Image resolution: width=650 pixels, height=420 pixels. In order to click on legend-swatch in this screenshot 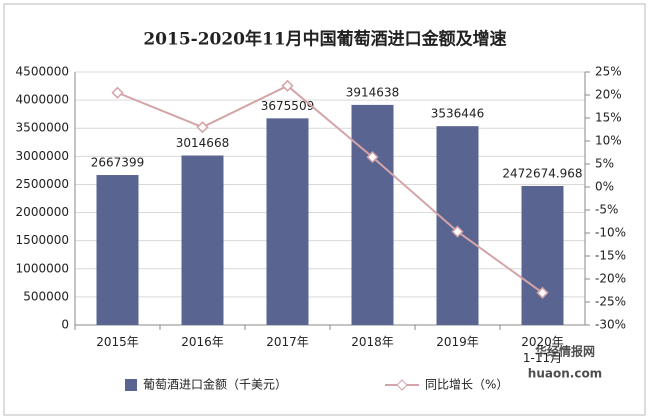, I will do `click(131, 385)`.